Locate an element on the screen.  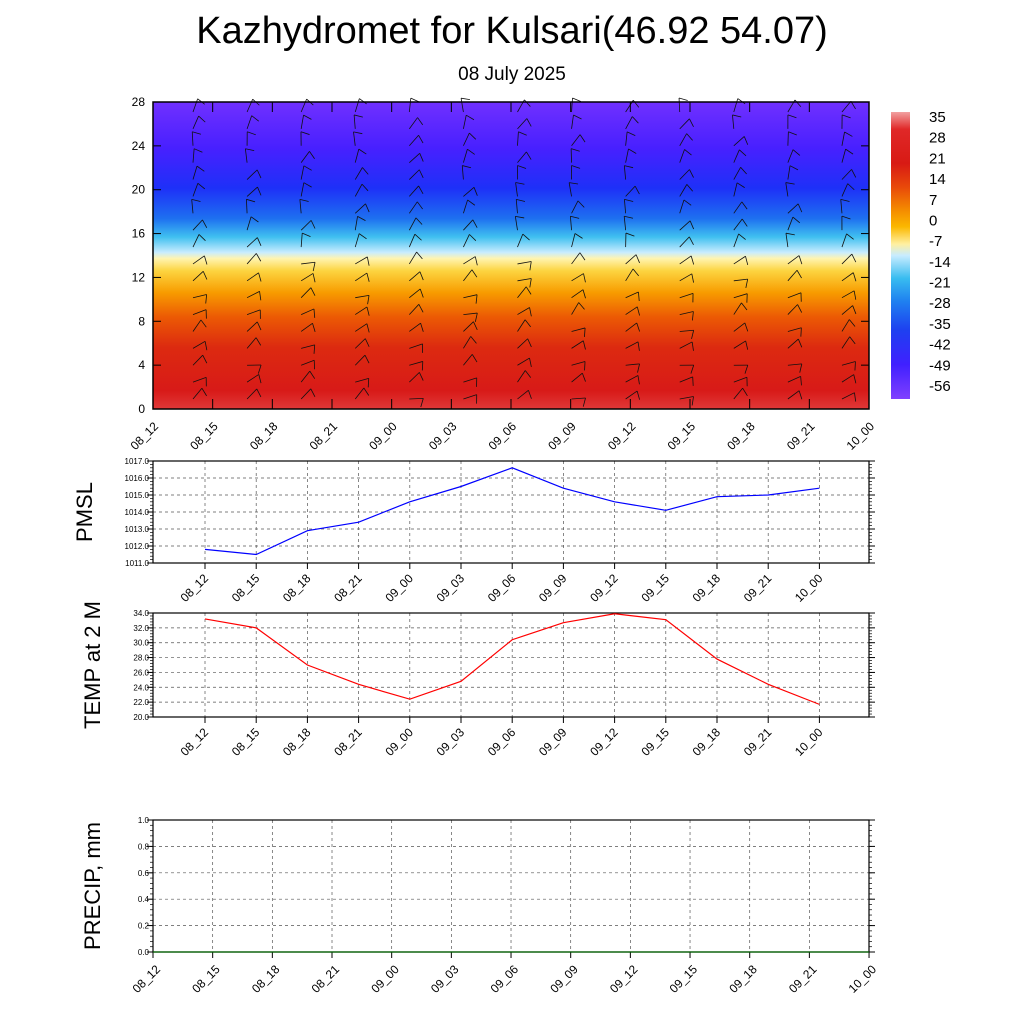
colorbar-label: -14 is located at coordinates (940, 262).